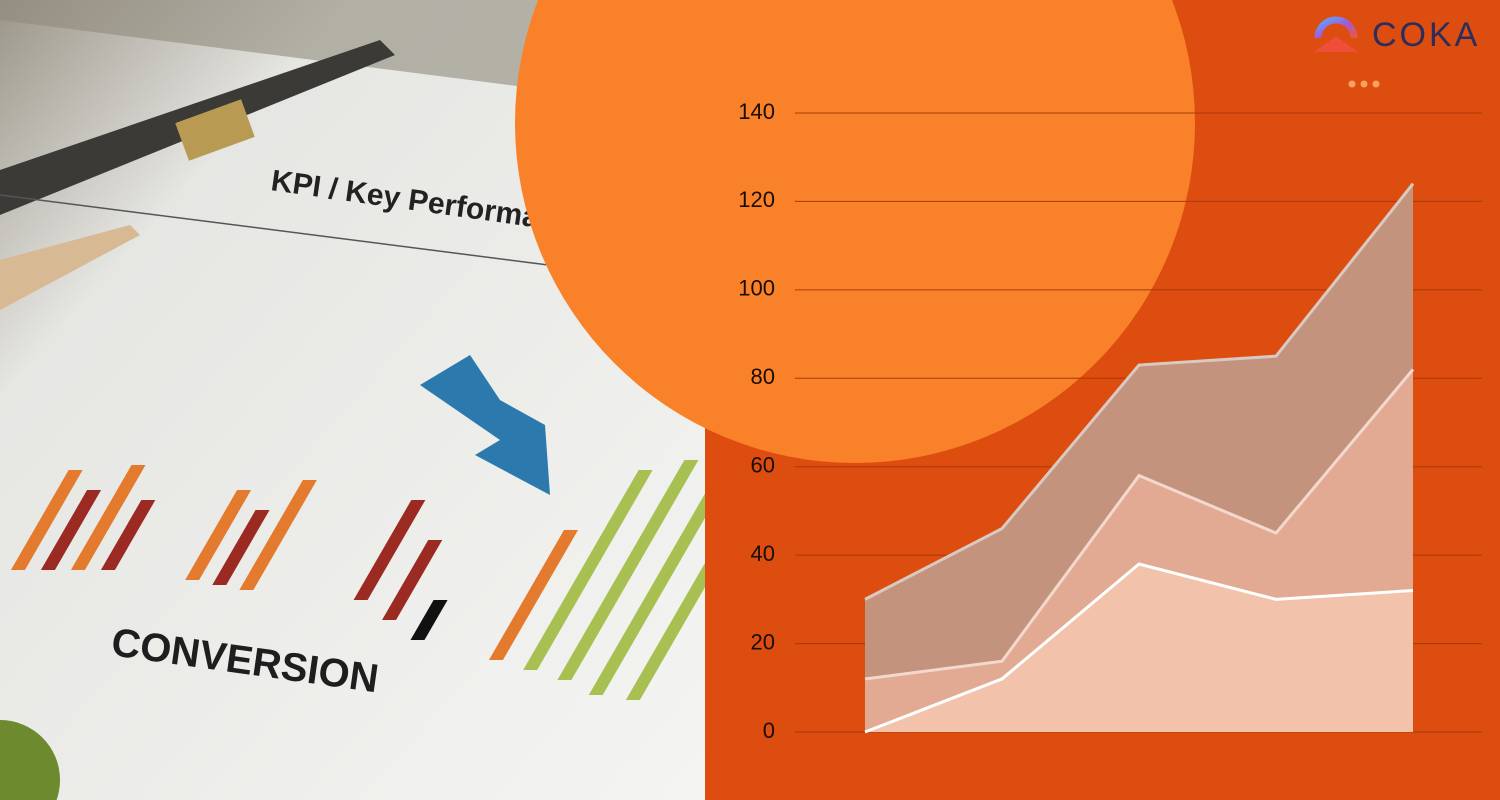  I want to click on y-tick-label: 60, so click(763, 465).